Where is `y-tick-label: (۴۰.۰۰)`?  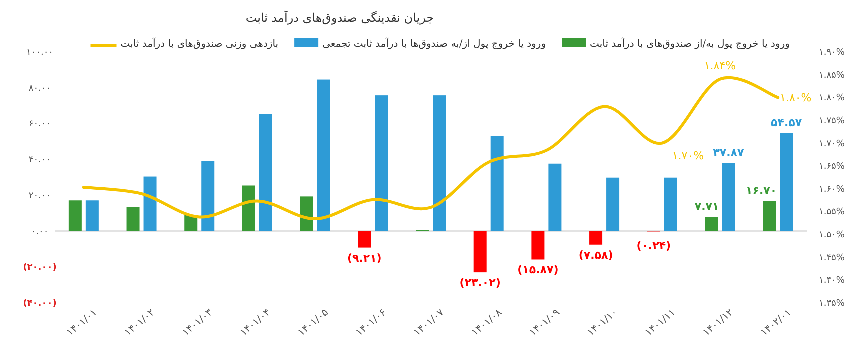
y-tick-label: (۴۰.۰۰) is located at coordinates (40, 304).